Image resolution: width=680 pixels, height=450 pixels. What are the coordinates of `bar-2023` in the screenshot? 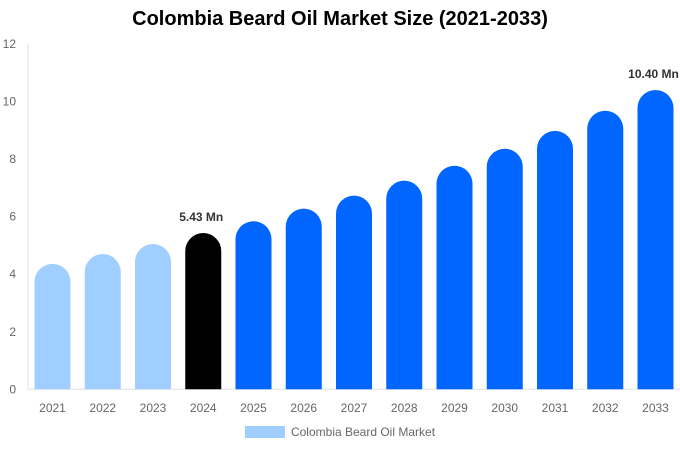 It's located at (153, 316).